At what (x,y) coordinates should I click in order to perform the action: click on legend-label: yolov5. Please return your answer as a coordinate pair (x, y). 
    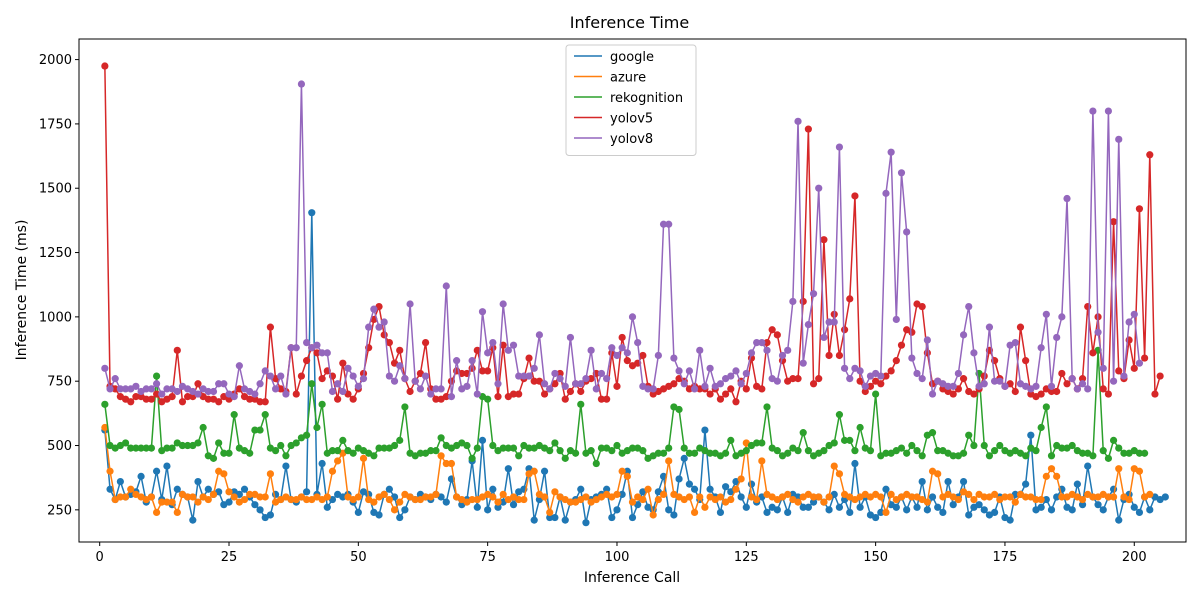
    Looking at the image, I should click on (631, 119).